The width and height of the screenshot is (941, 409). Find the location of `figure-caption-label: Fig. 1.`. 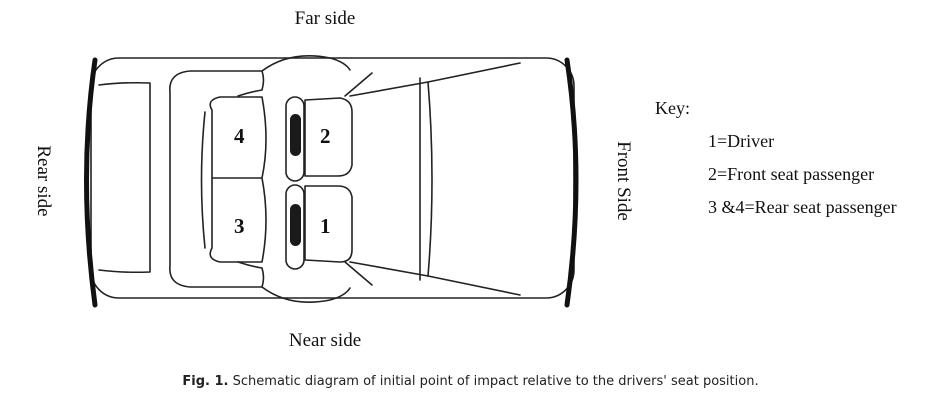

figure-caption-label: Fig. 1. is located at coordinates (205, 381).